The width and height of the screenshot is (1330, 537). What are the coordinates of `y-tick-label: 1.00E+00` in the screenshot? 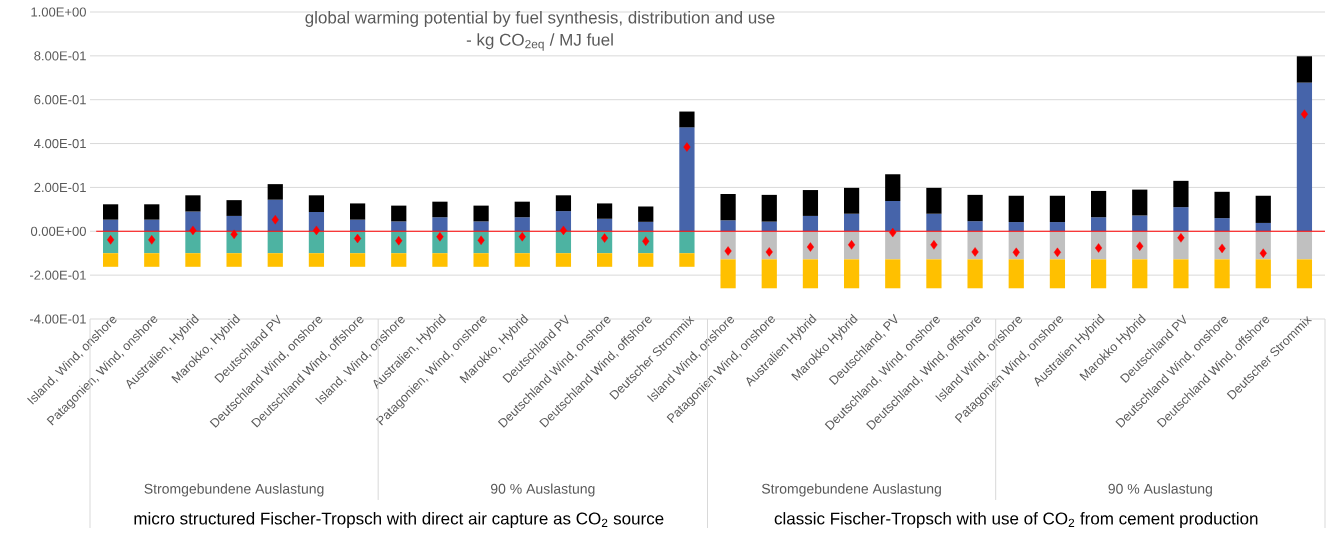 It's located at (58, 12).